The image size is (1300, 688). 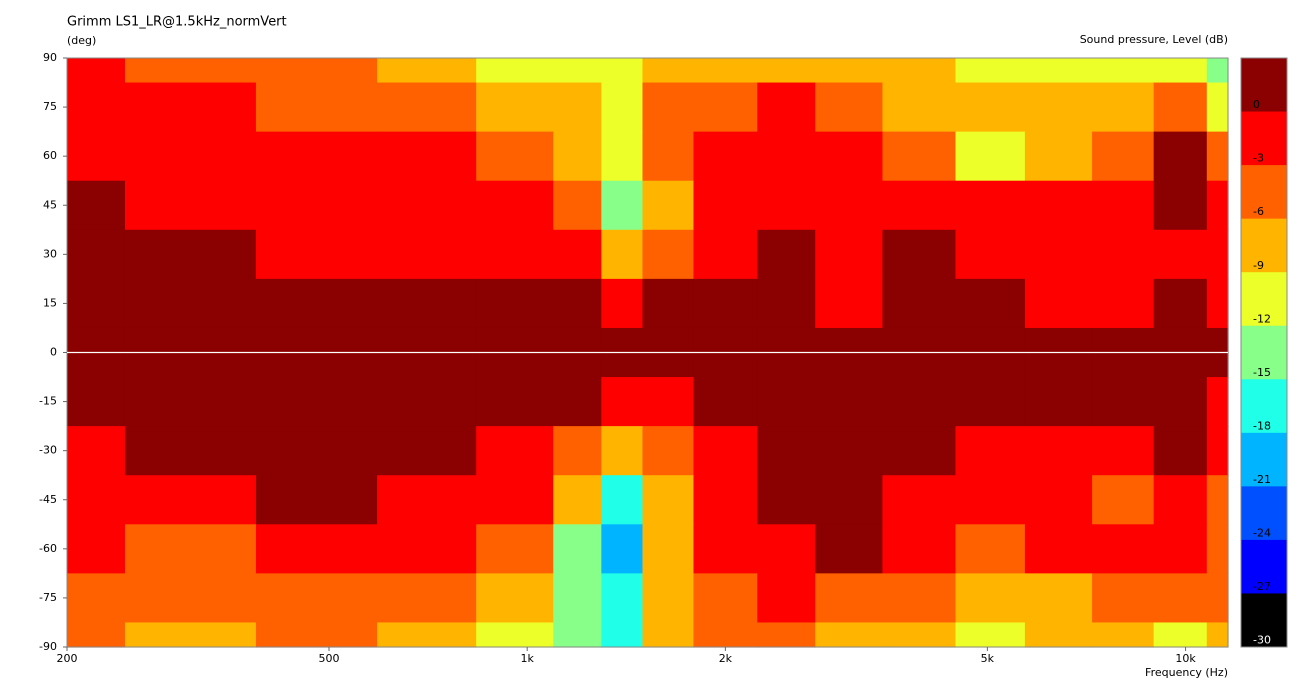 What do you see at coordinates (48, 499) in the screenshot?
I see `y-tick-label: -45` at bounding box center [48, 499].